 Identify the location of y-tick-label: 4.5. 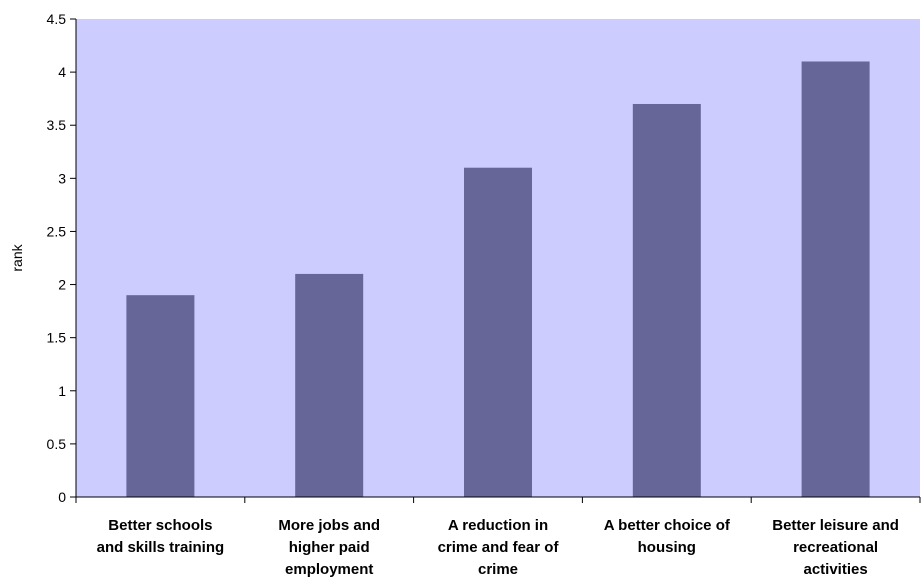
(57, 19).